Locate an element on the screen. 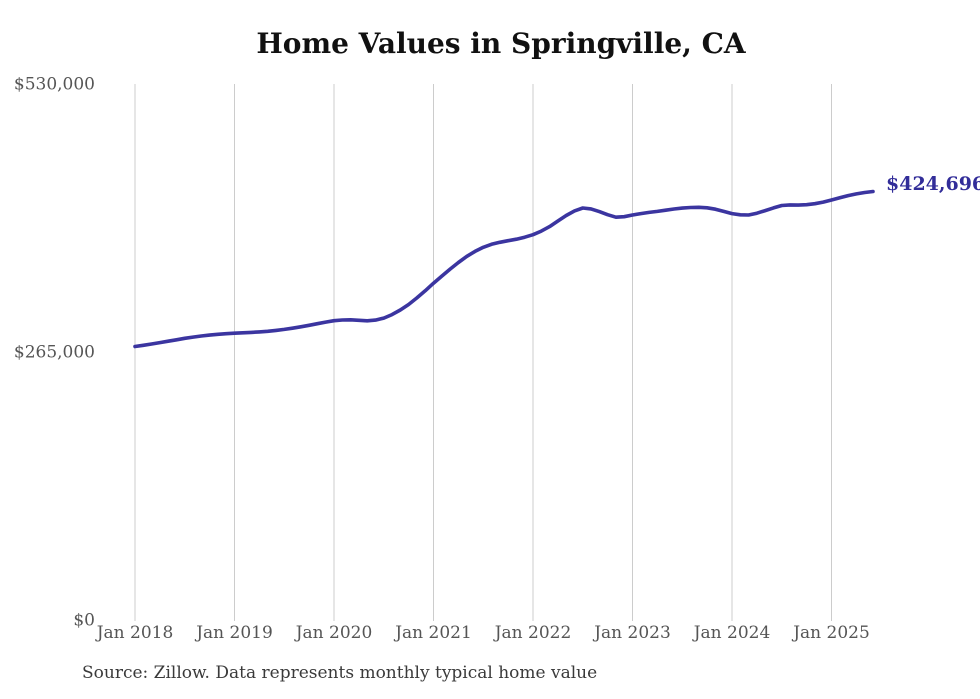 This screenshot has height=699, width=980. x-axis-tick-label: Jan 2018 is located at coordinates (135, 633).